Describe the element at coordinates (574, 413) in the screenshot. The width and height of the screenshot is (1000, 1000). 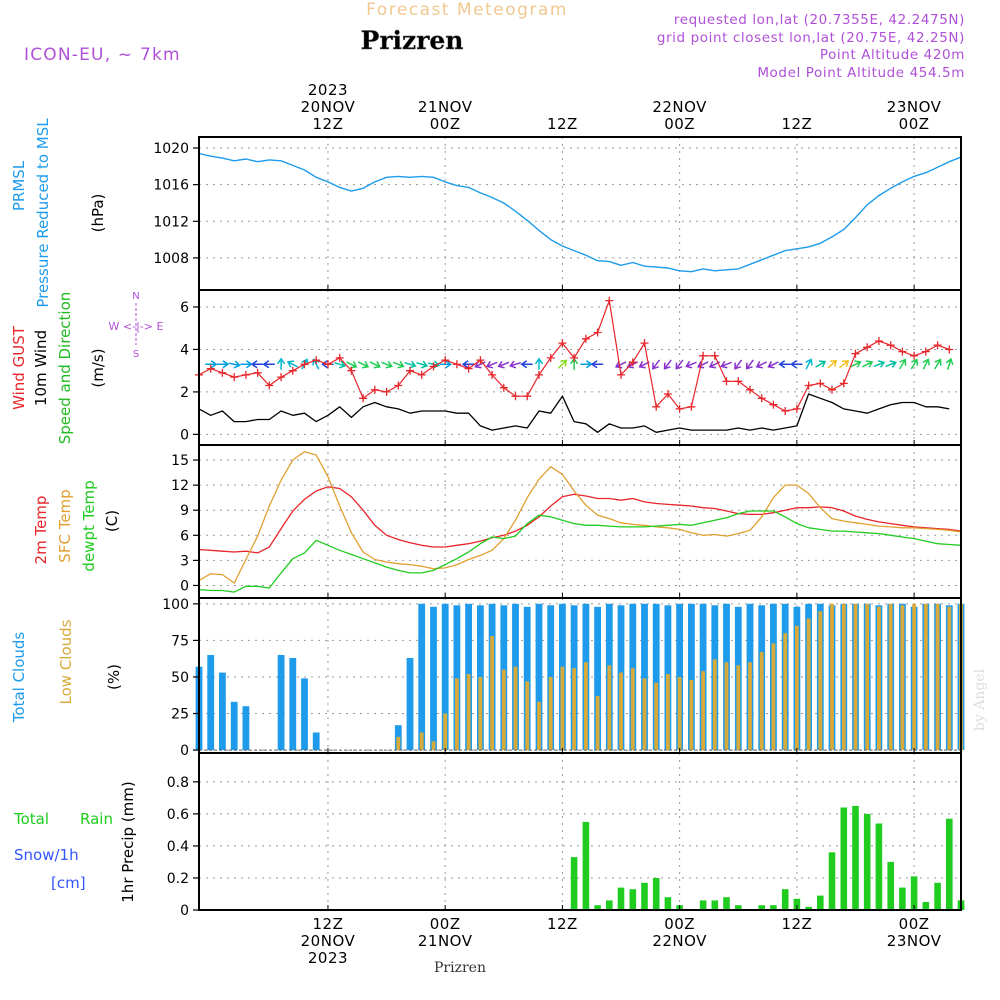
I see `wind-speed-line` at that location.